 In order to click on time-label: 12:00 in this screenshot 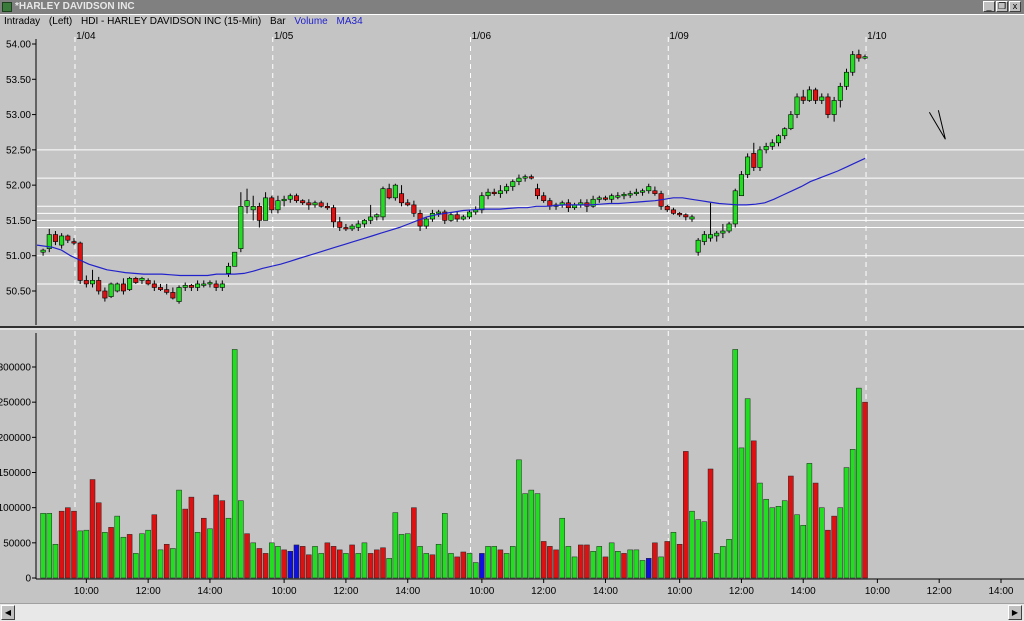, I will do `click(345, 591)`.